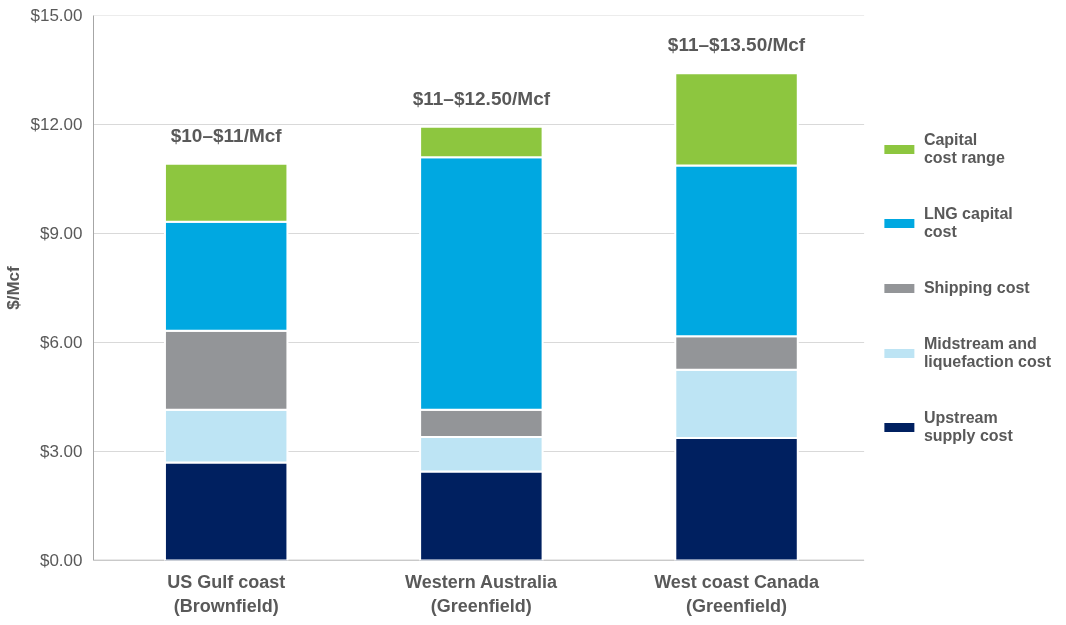  Describe the element at coordinates (226, 593) in the screenshot. I see `x-tick-label: US Gulf coast (Brownfield)` at that location.